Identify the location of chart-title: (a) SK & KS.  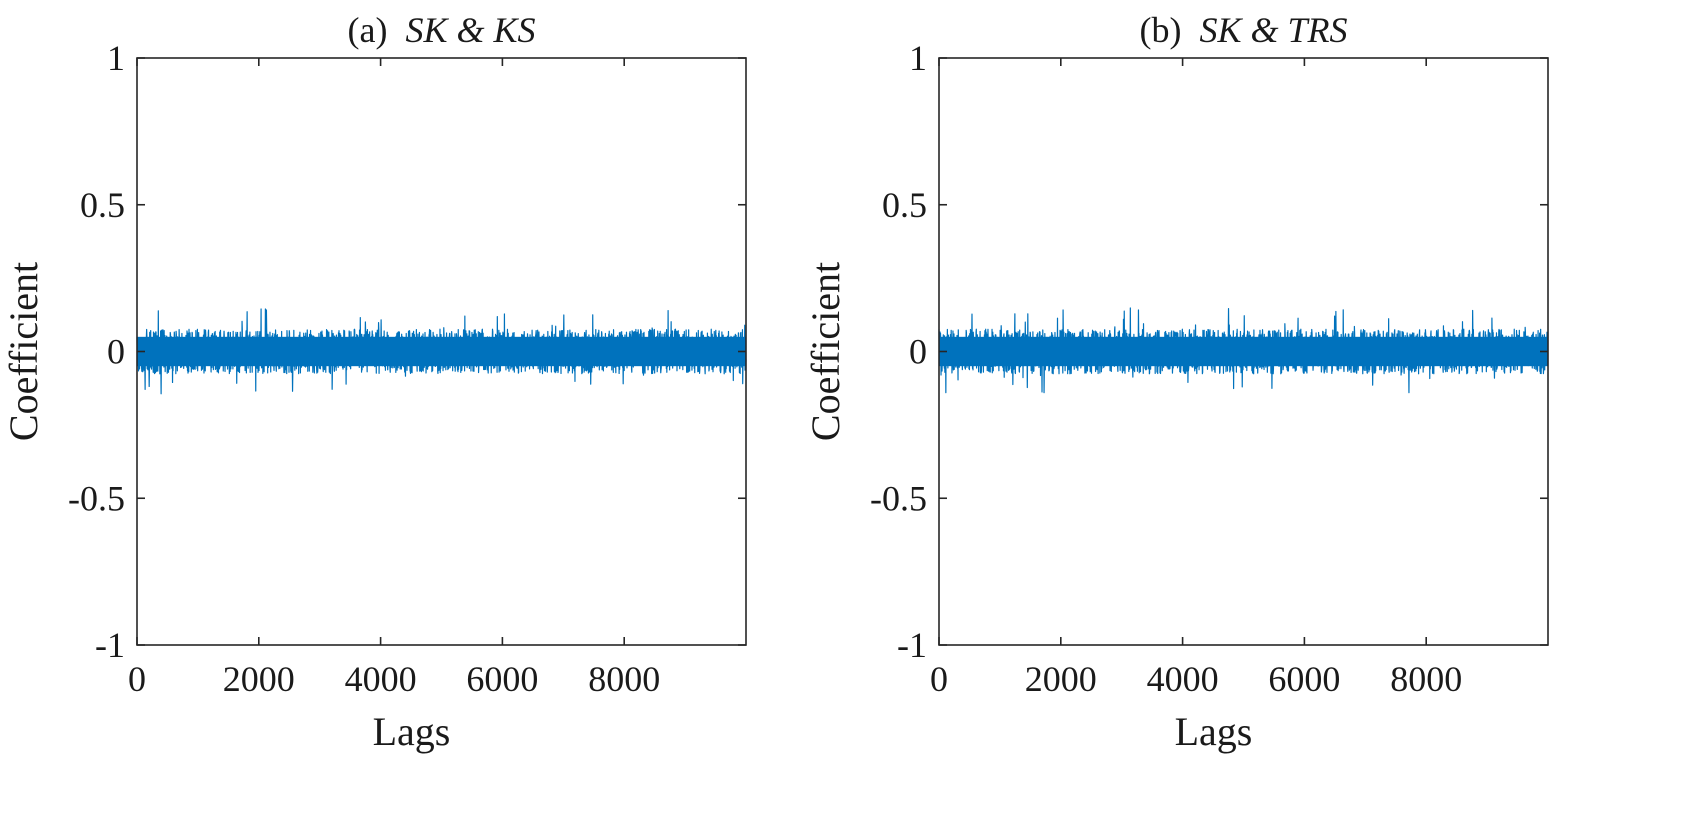
(442, 30).